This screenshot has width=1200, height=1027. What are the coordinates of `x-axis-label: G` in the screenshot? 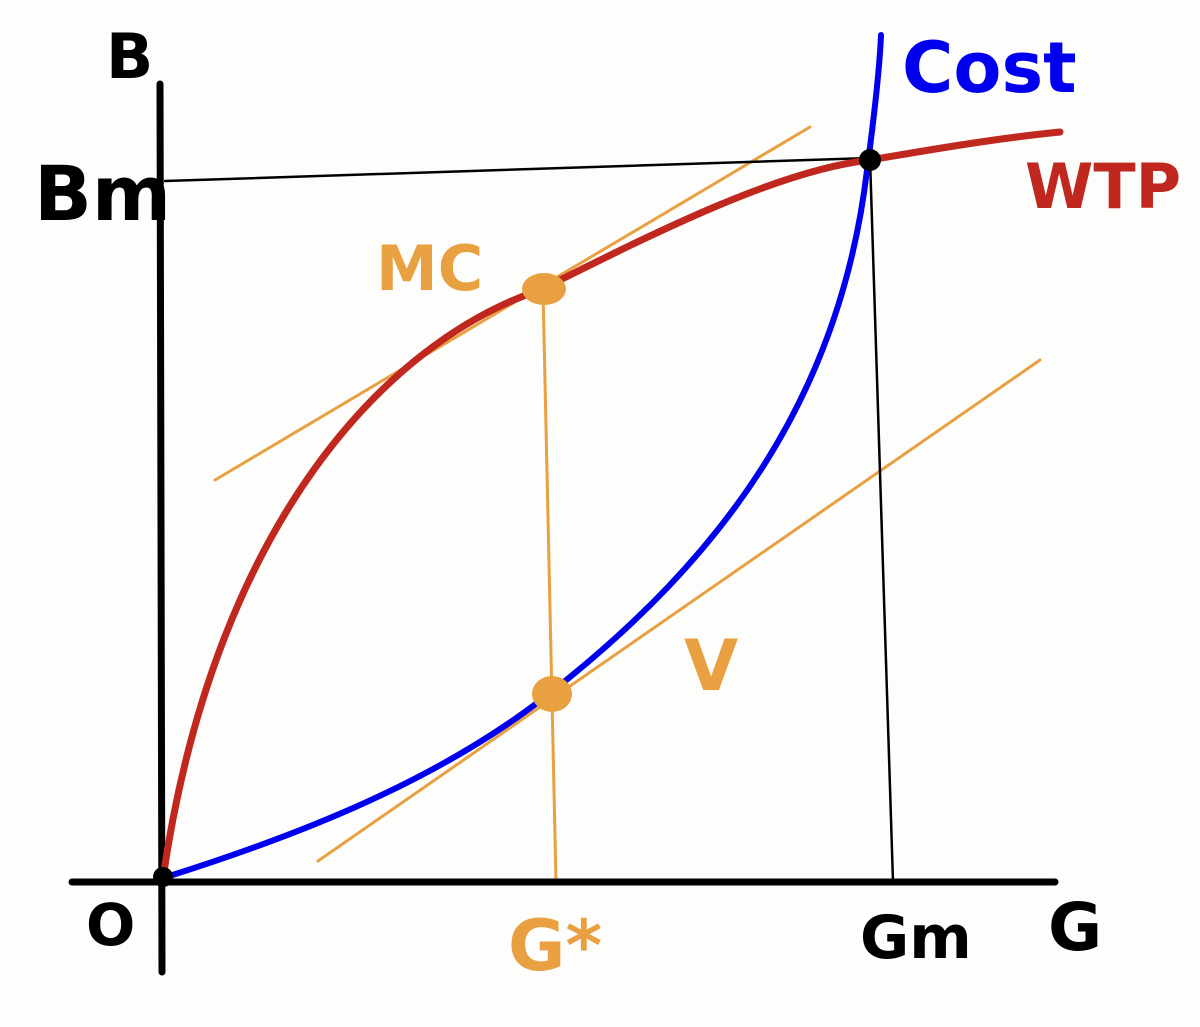 It's located at (1075, 927).